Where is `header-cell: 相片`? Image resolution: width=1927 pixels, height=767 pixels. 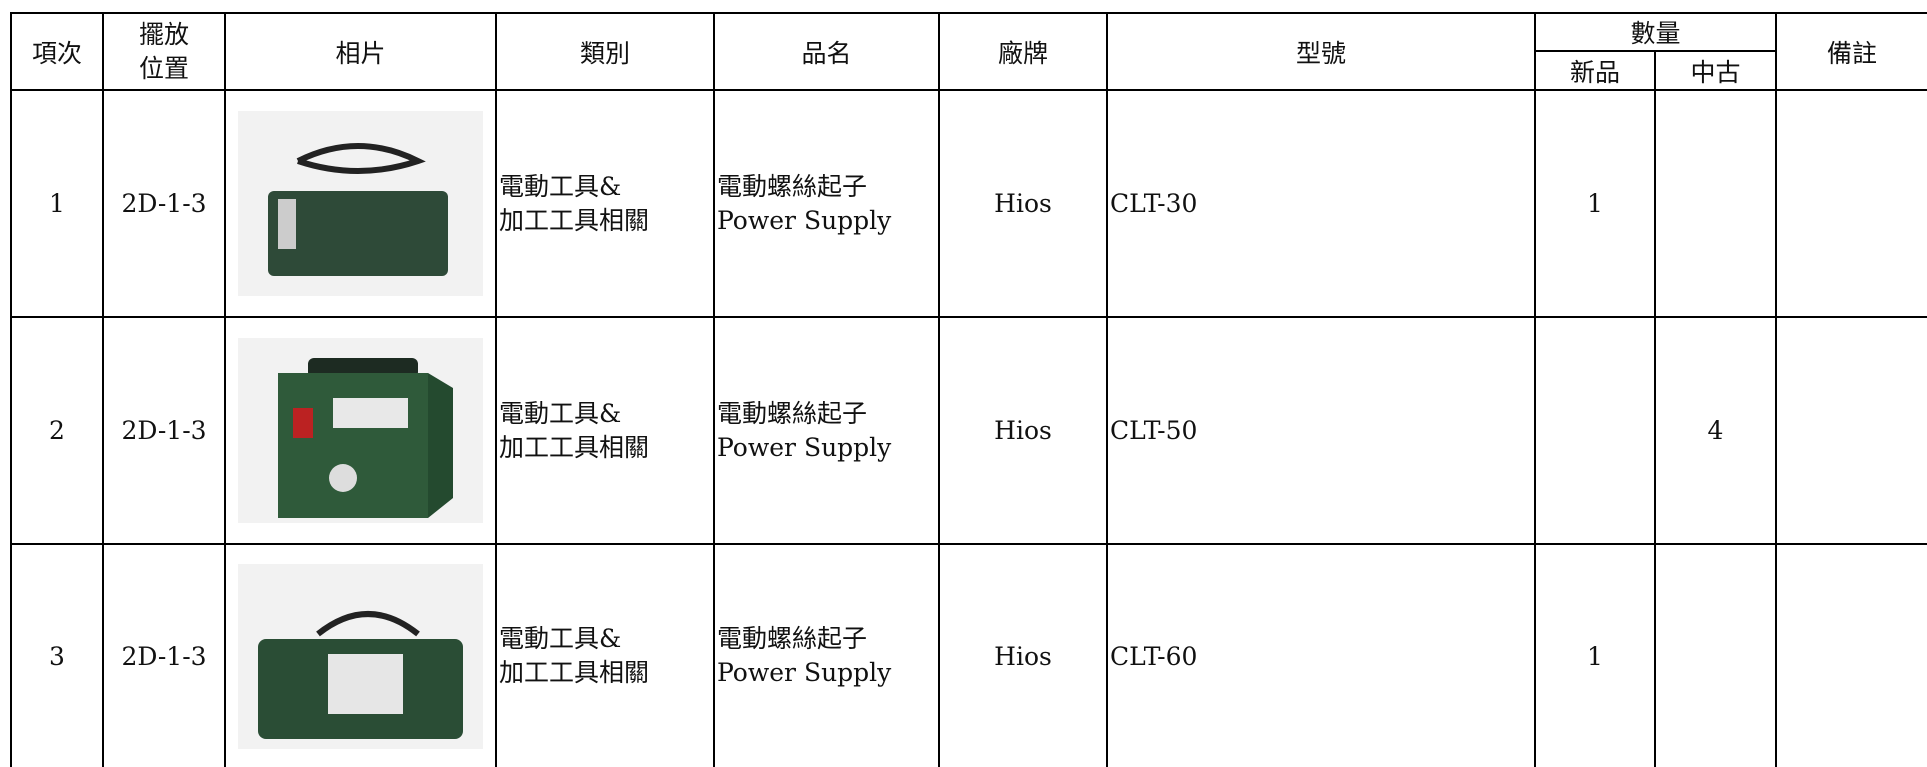
header-cell: 相片 is located at coordinates (360, 51).